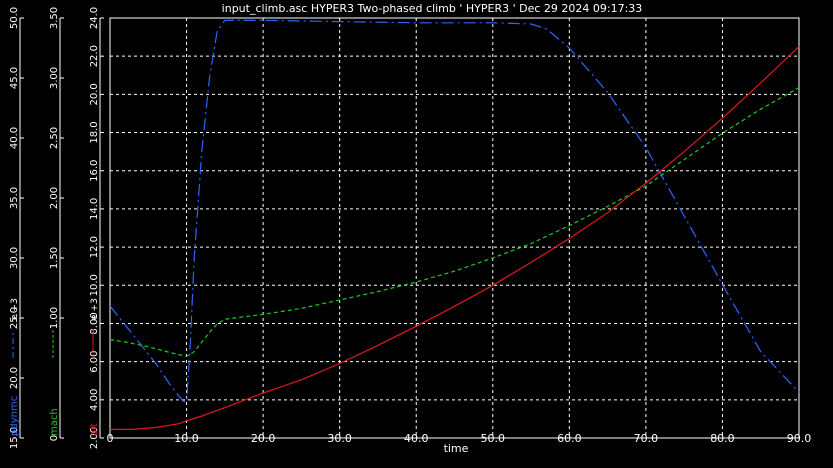 This screenshot has width=833, height=468. What do you see at coordinates (493, 438) in the screenshot?
I see `x-tick-label: 50.0` at bounding box center [493, 438].